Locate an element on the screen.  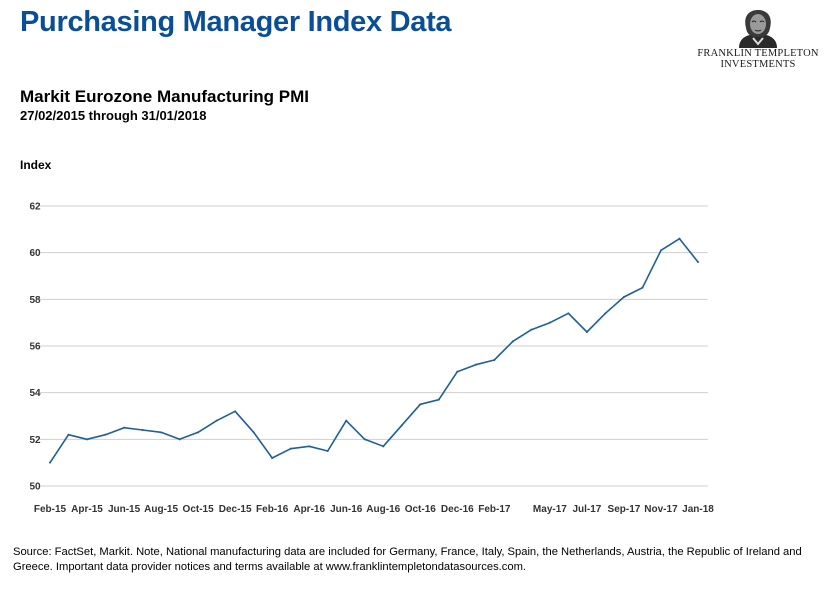
y-tick-label: 62 is located at coordinates (35, 207).